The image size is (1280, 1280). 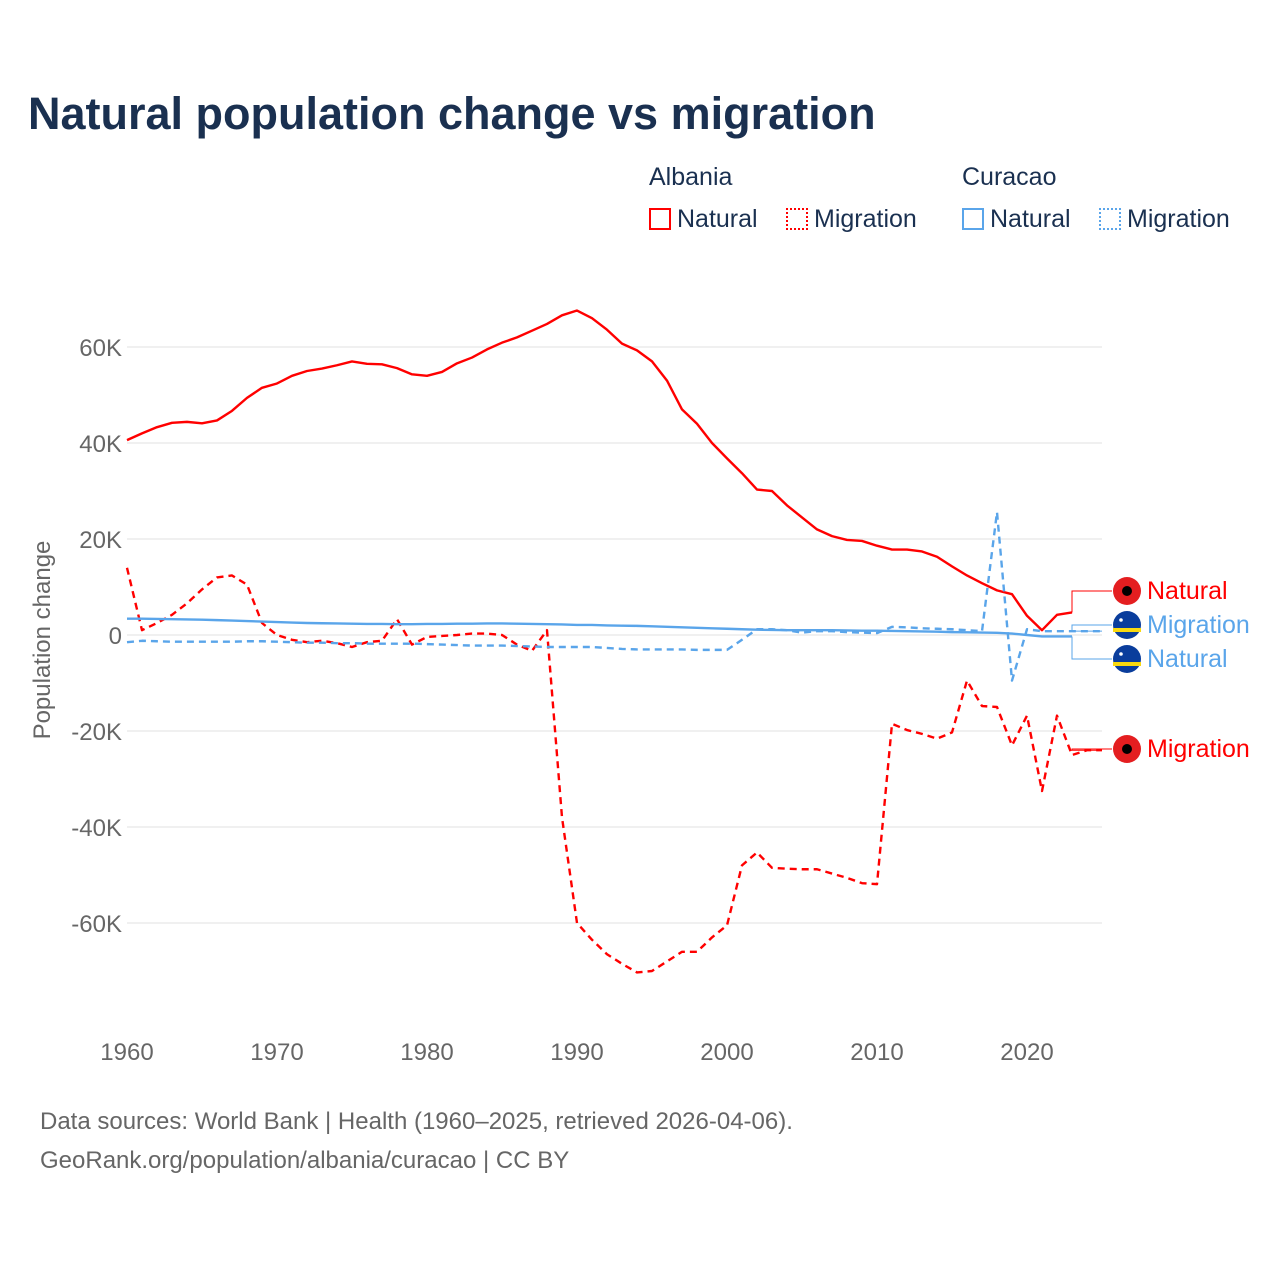 I want to click on y-axis-label: Population change, so click(x=42, y=640).